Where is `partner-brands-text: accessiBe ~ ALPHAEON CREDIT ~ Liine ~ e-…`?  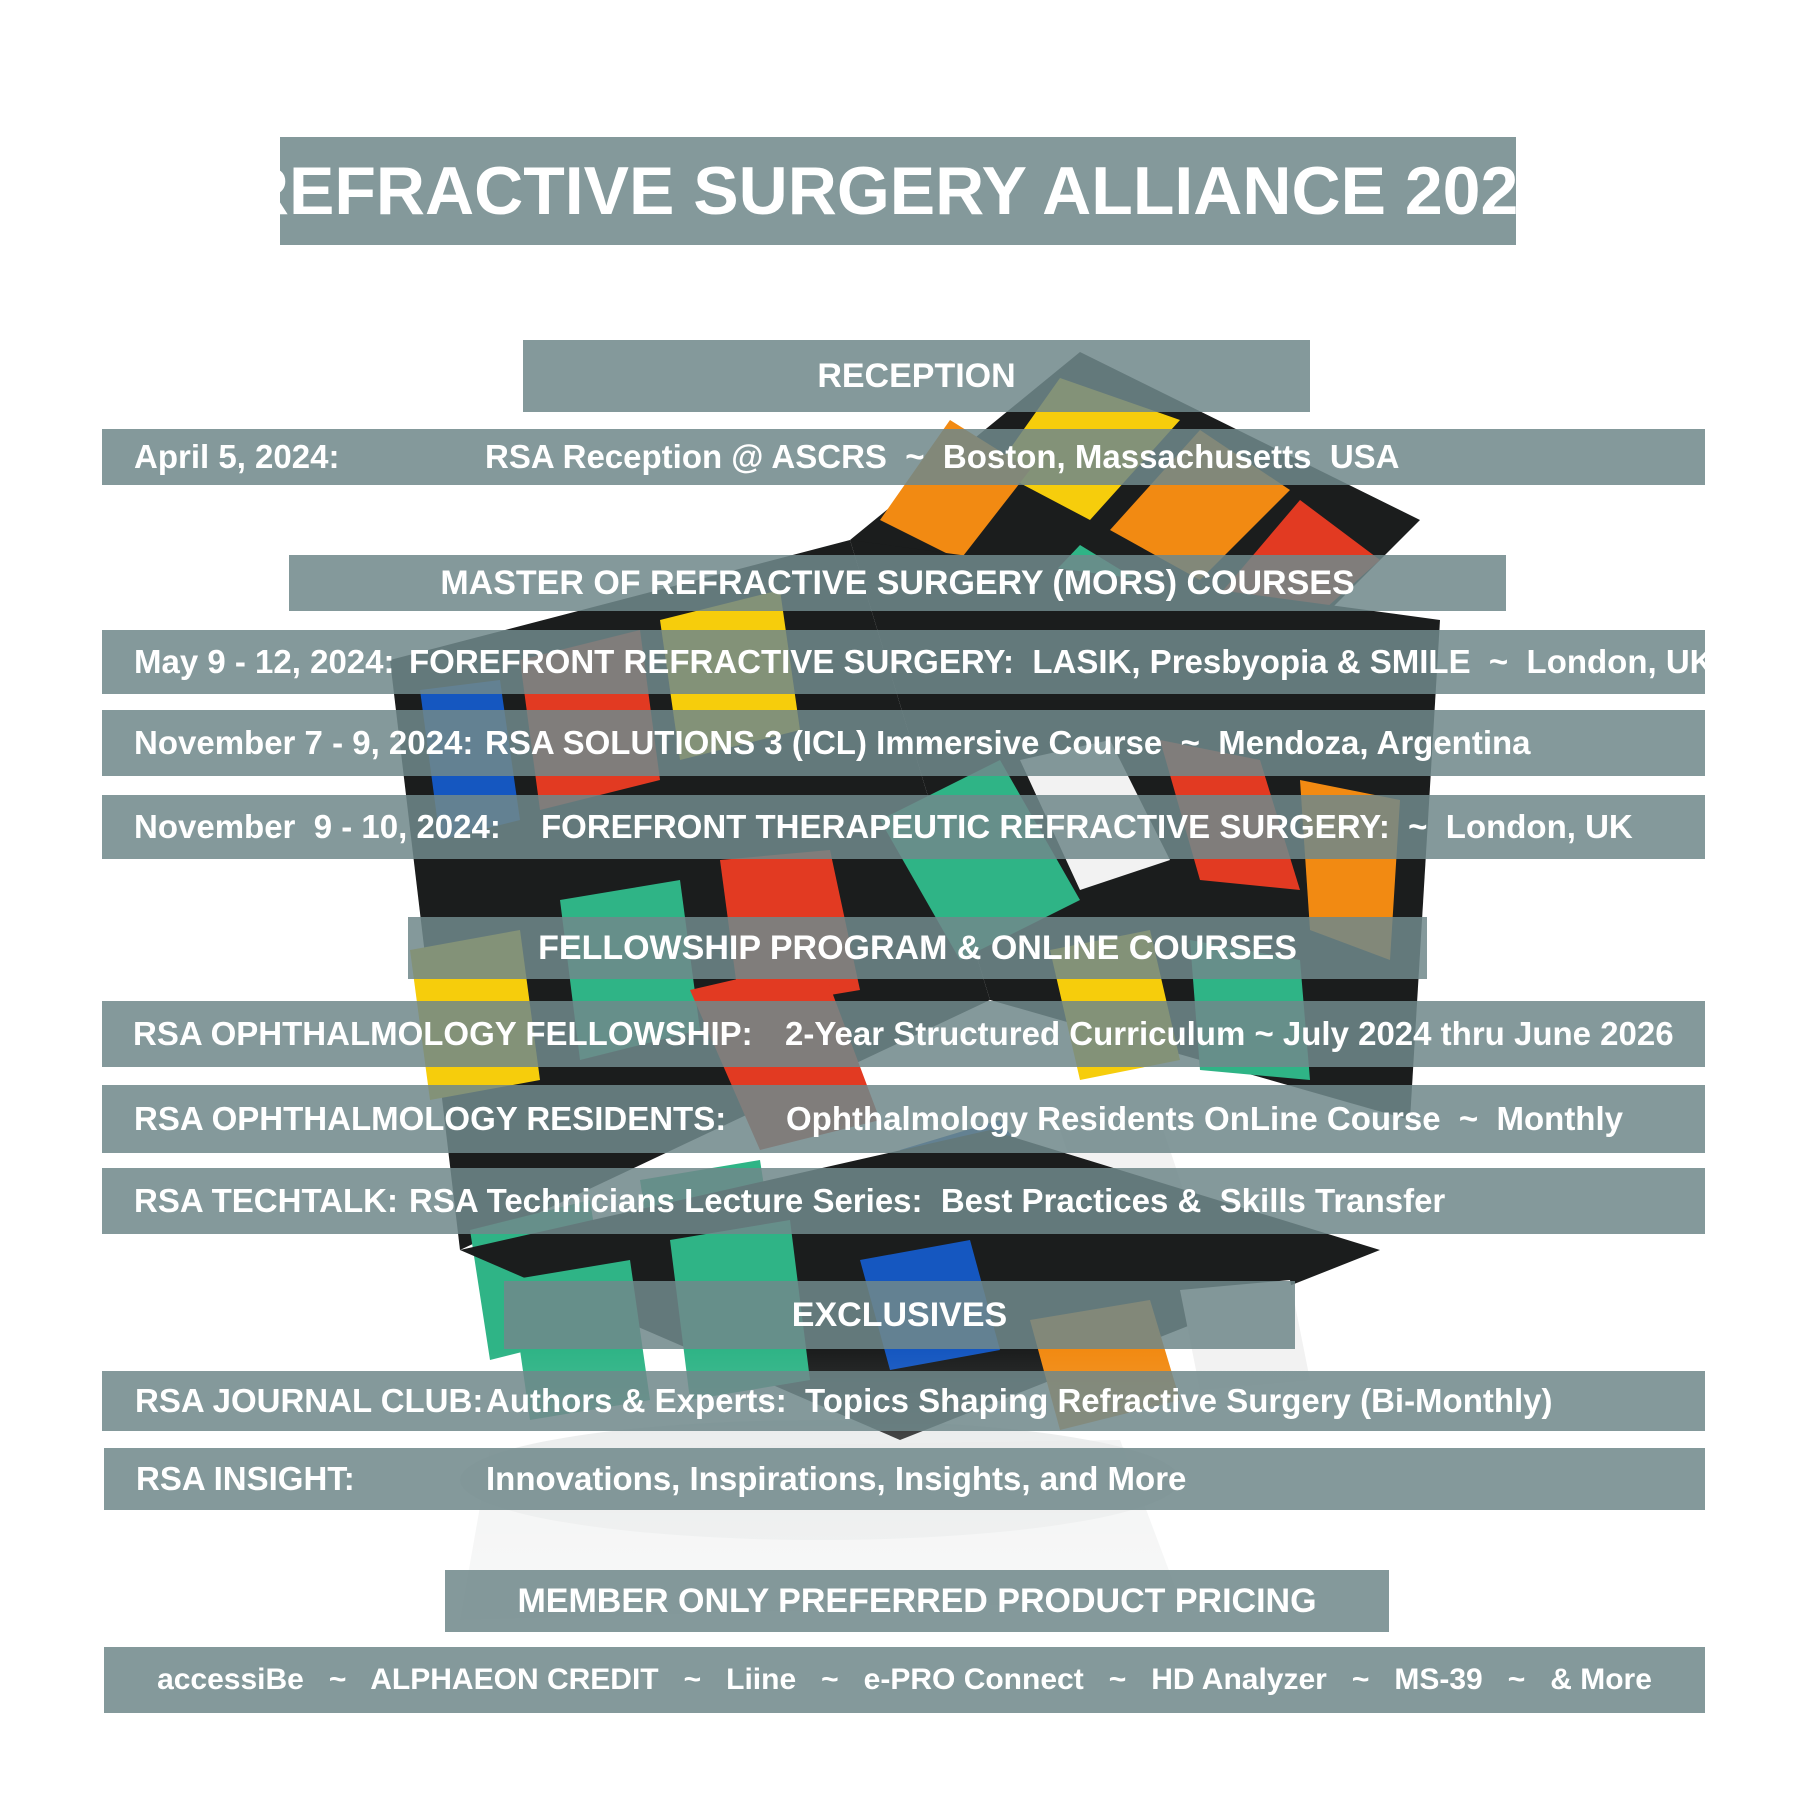 partner-brands-text: accessiBe ~ ALPHAEON CREDIT ~ Liine ~ e-… is located at coordinates (904, 1679).